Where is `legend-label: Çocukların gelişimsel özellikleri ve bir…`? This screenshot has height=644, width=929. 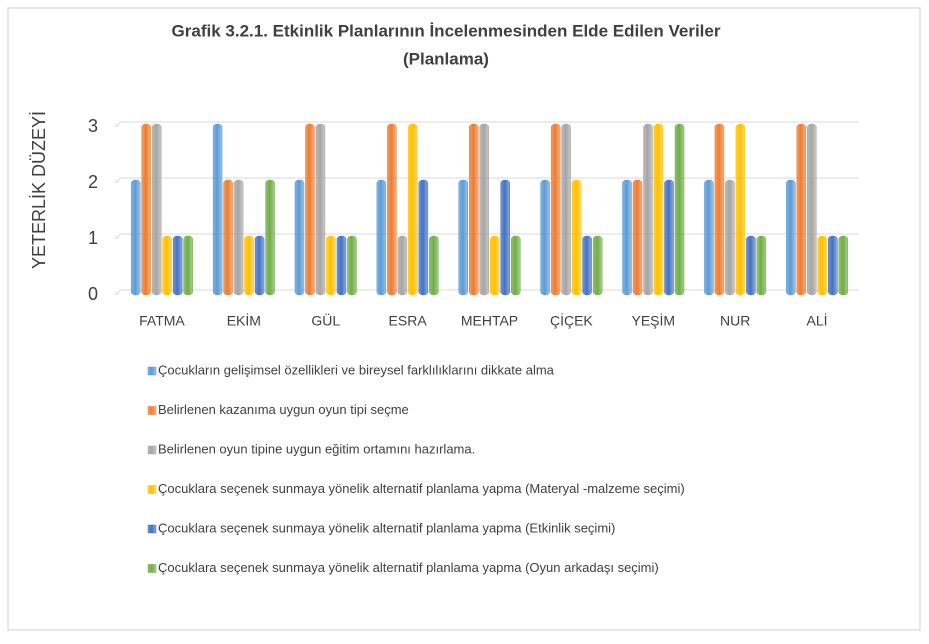
legend-label: Çocukların gelişimsel özellikleri ve bir… is located at coordinates (356, 369).